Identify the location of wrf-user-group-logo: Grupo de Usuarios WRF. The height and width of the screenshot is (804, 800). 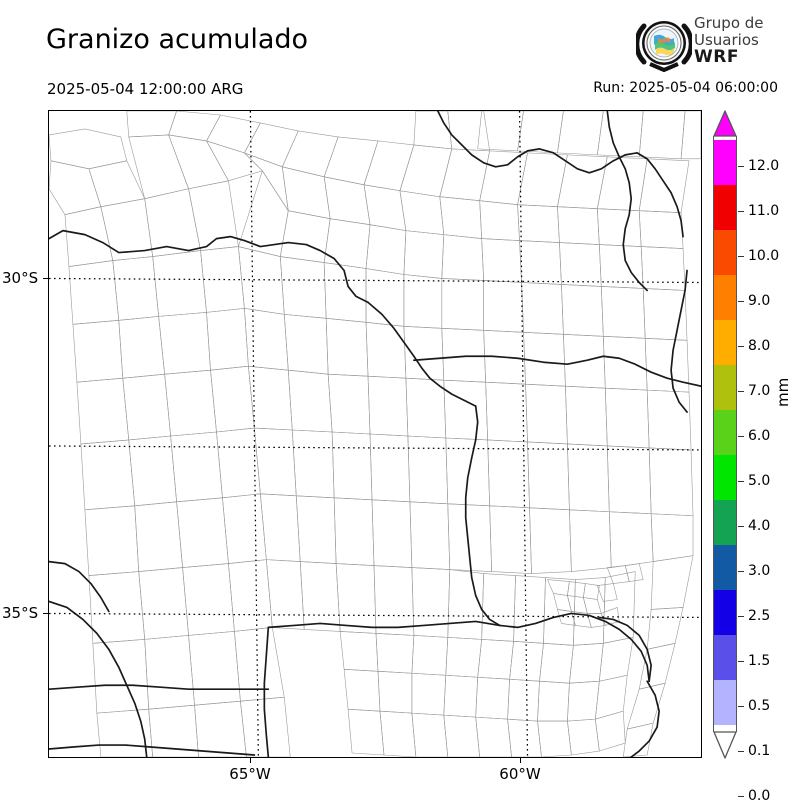
(716, 44).